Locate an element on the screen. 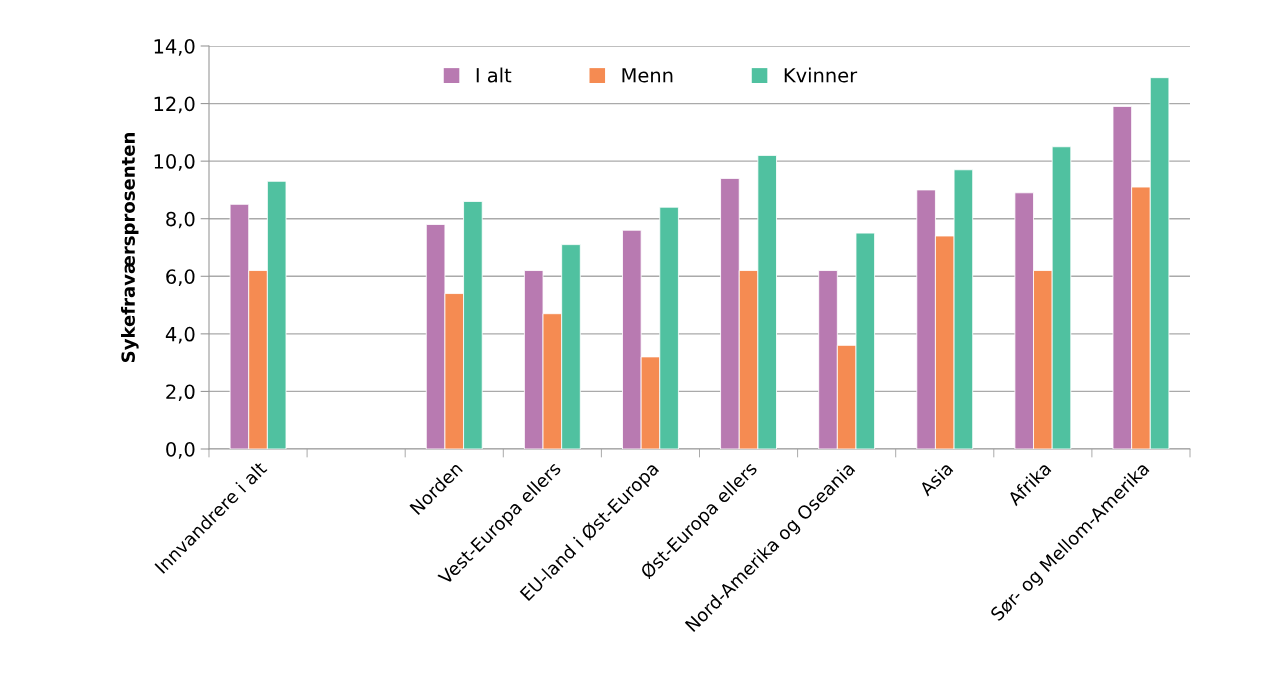 Image resolution: width=1270 pixels, height=692 pixels. legend-label: I alt is located at coordinates (494, 75).